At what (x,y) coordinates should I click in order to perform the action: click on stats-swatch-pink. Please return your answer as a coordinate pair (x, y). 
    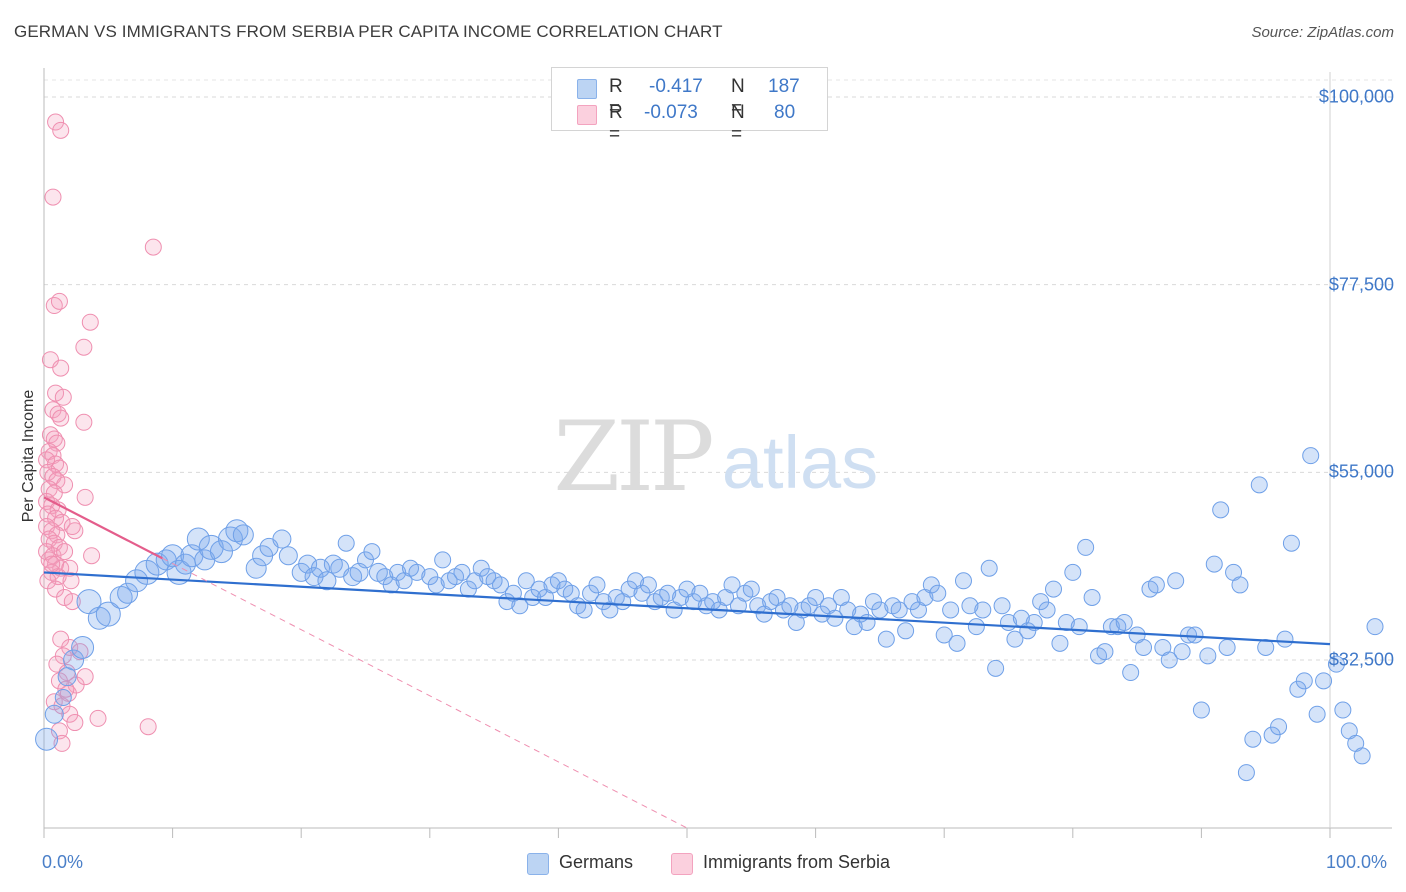
    Looking at the image, I should click on (587, 115).